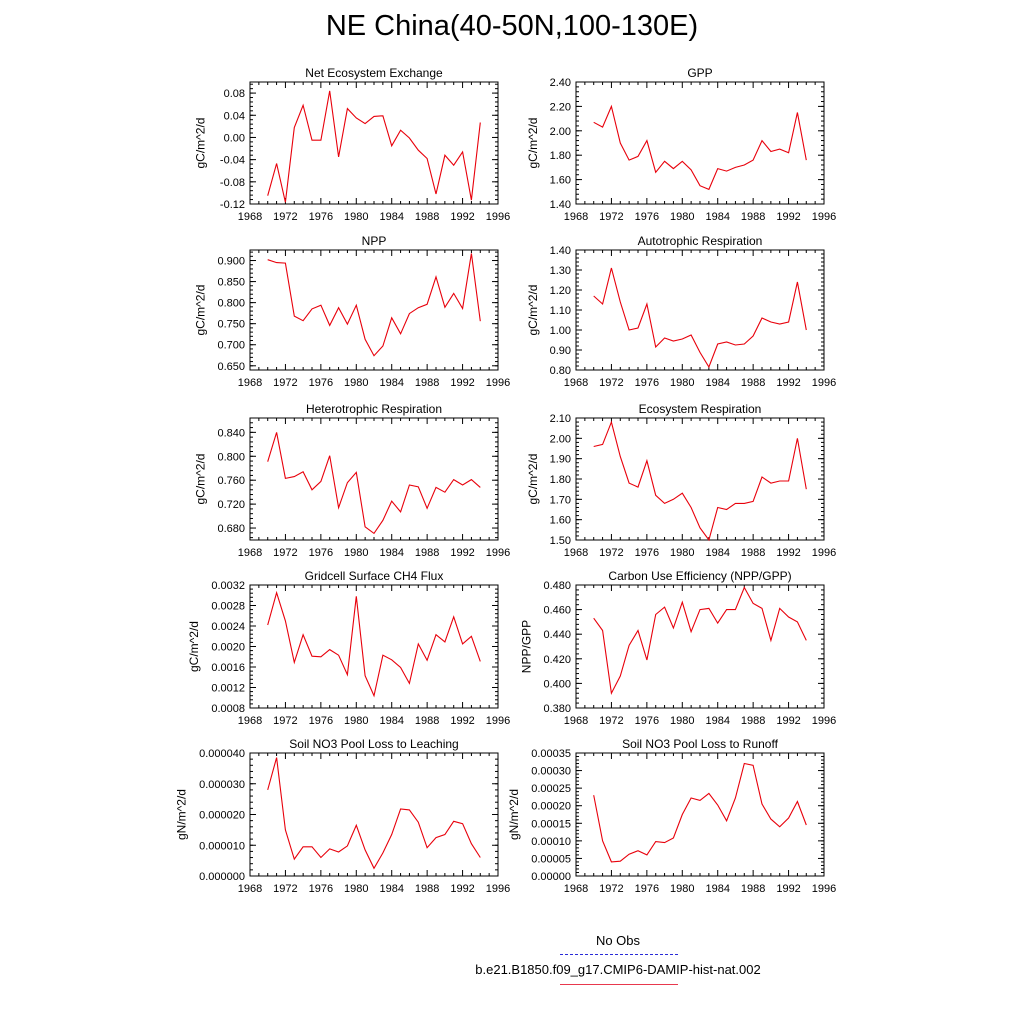 The width and height of the screenshot is (1024, 1024). What do you see at coordinates (228, 627) in the screenshot?
I see `y-tick-label: 0.0024` at bounding box center [228, 627].